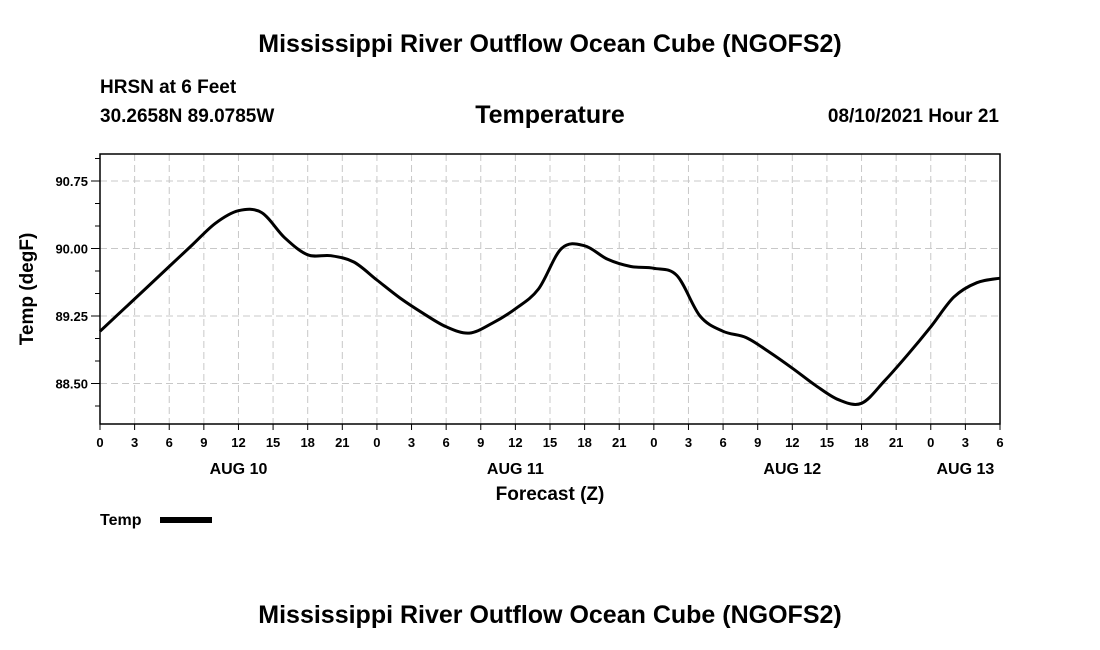 The image size is (1100, 650). What do you see at coordinates (913, 116) in the screenshot?
I see `forecast-datetime: 08/10/2021 Hour 21` at bounding box center [913, 116].